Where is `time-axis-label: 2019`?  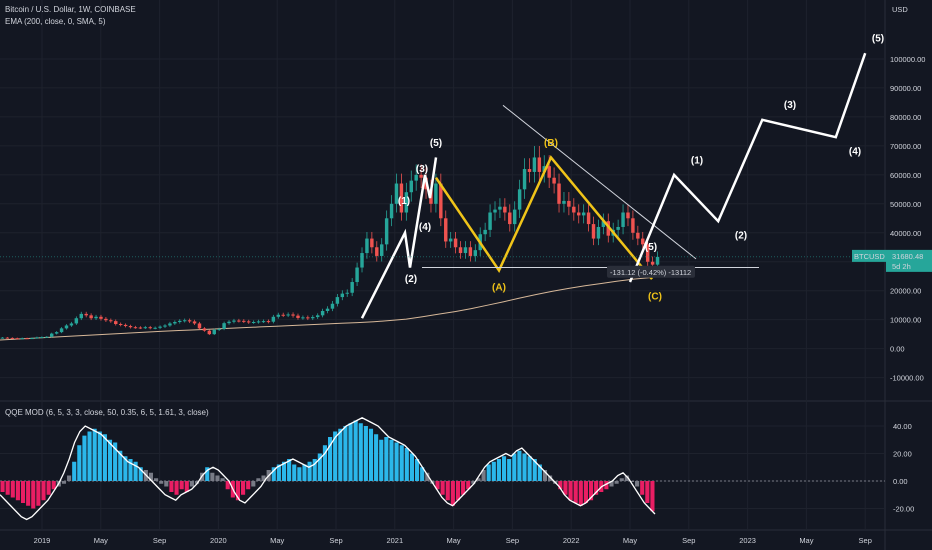 time-axis-label: 2019 is located at coordinates (42, 540).